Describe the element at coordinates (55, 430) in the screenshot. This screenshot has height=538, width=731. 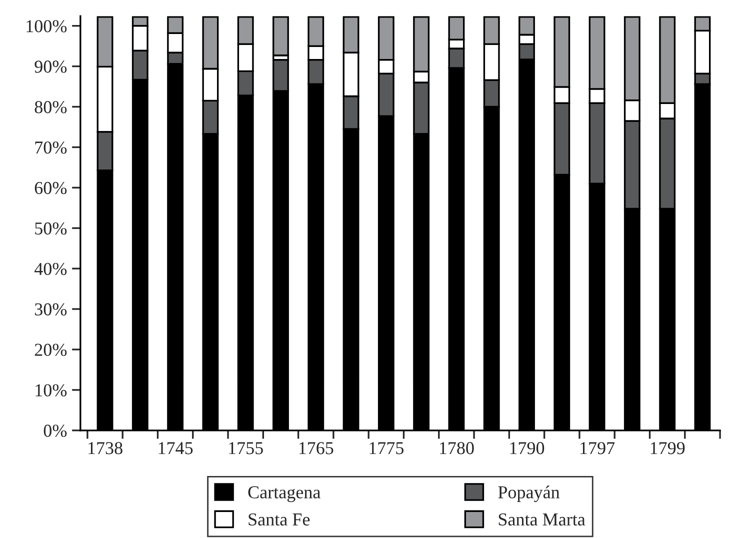
I see `y-tick-label: 0%` at that location.